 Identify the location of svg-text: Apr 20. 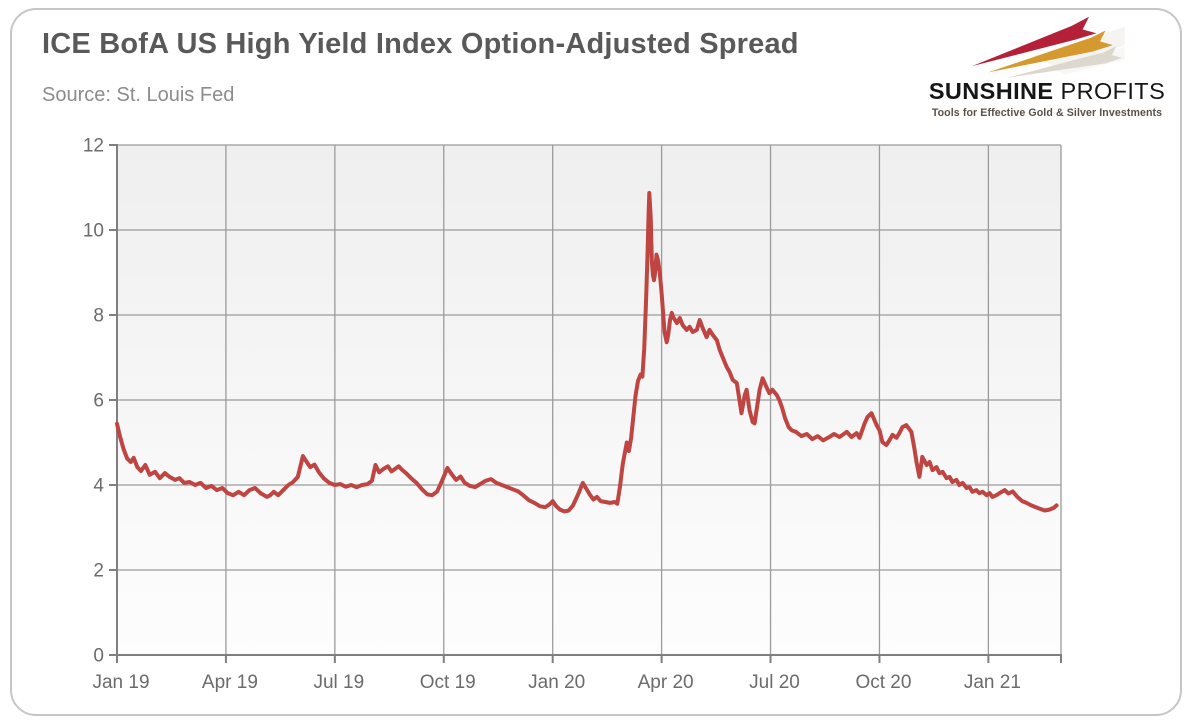
(666, 682).